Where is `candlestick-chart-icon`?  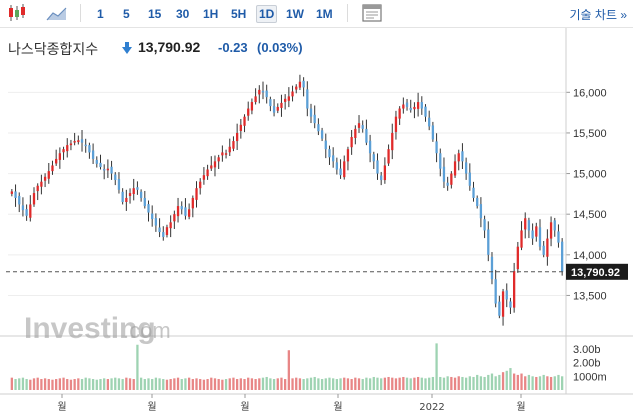 candlestick-chart-icon is located at coordinates (16, 13).